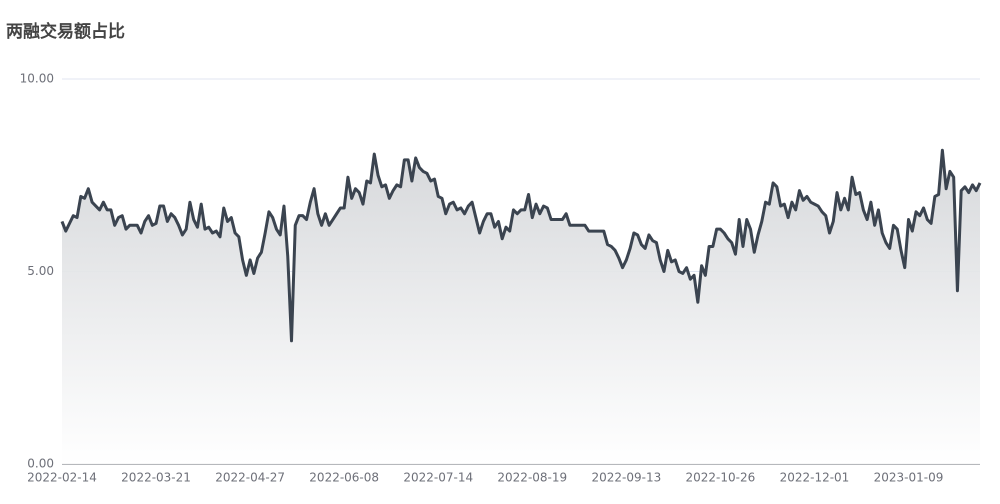  Describe the element at coordinates (815, 478) in the screenshot. I see `x-tick-label: 2022-12-01` at that location.